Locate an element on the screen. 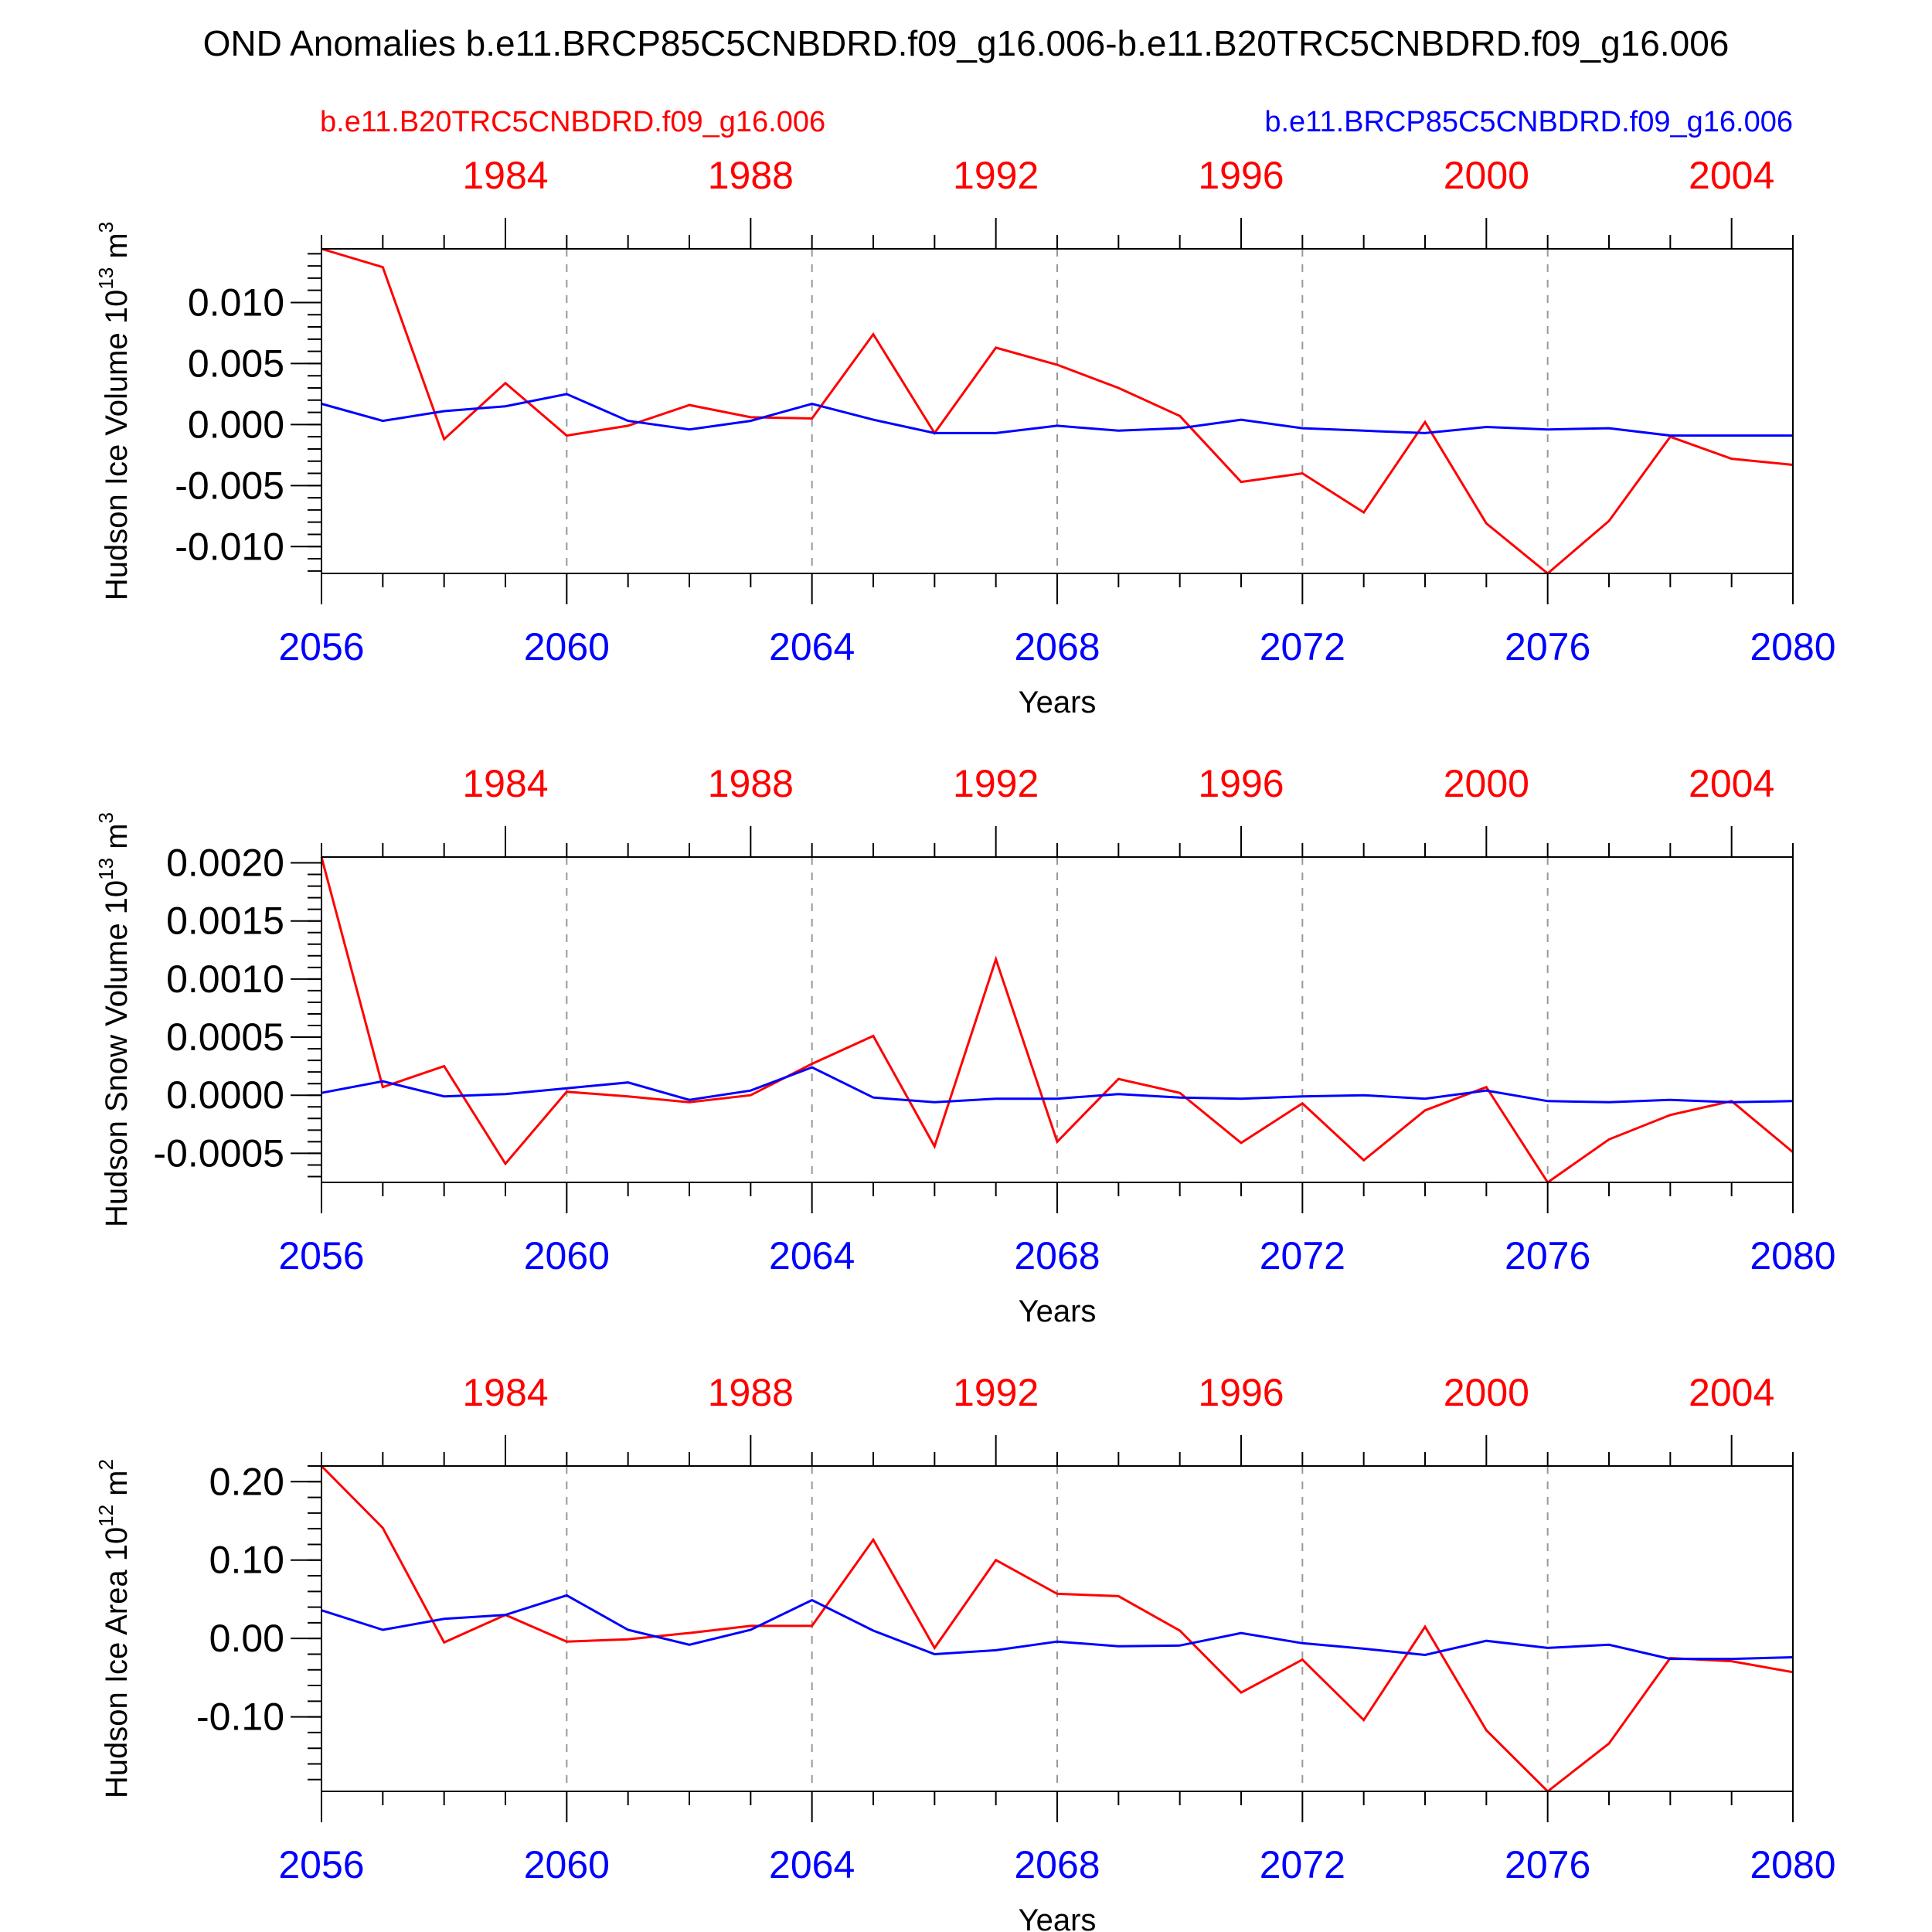 The image size is (1932, 1932). y-tick-label: 0.10 is located at coordinates (246, 1561).